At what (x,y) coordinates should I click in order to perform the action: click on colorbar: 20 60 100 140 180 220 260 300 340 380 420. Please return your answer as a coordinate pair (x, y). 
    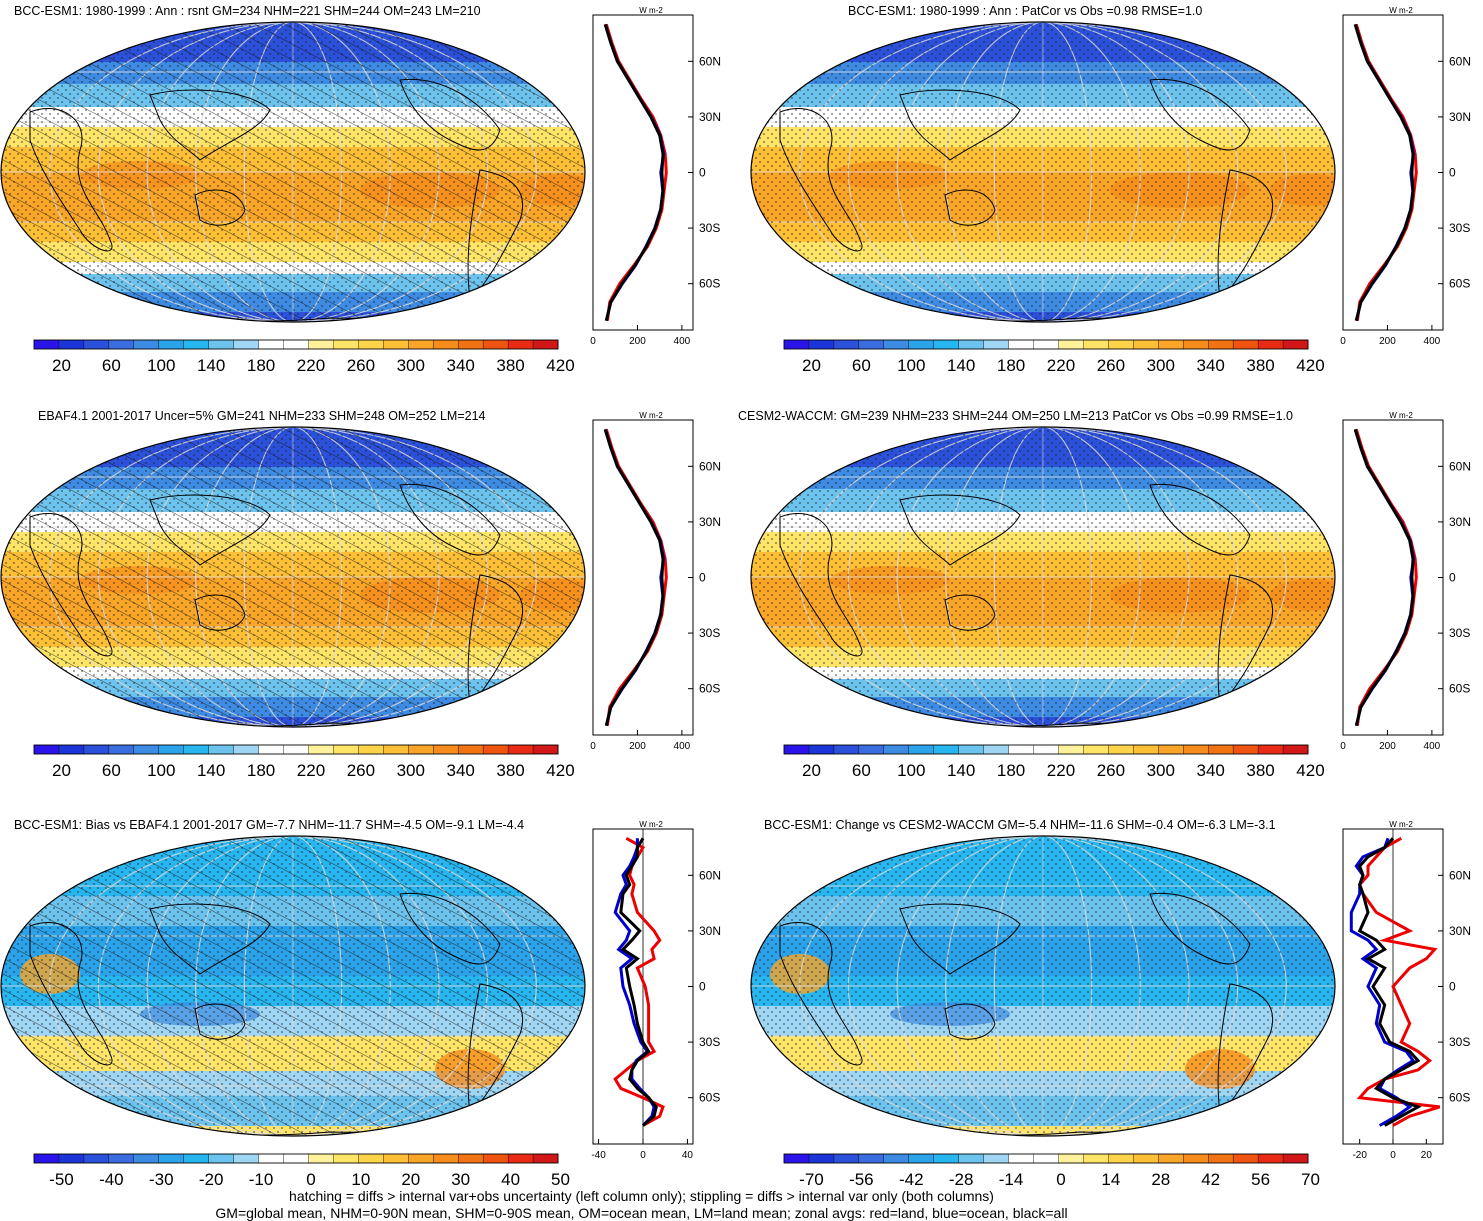
    Looking at the image, I should click on (304, 357).